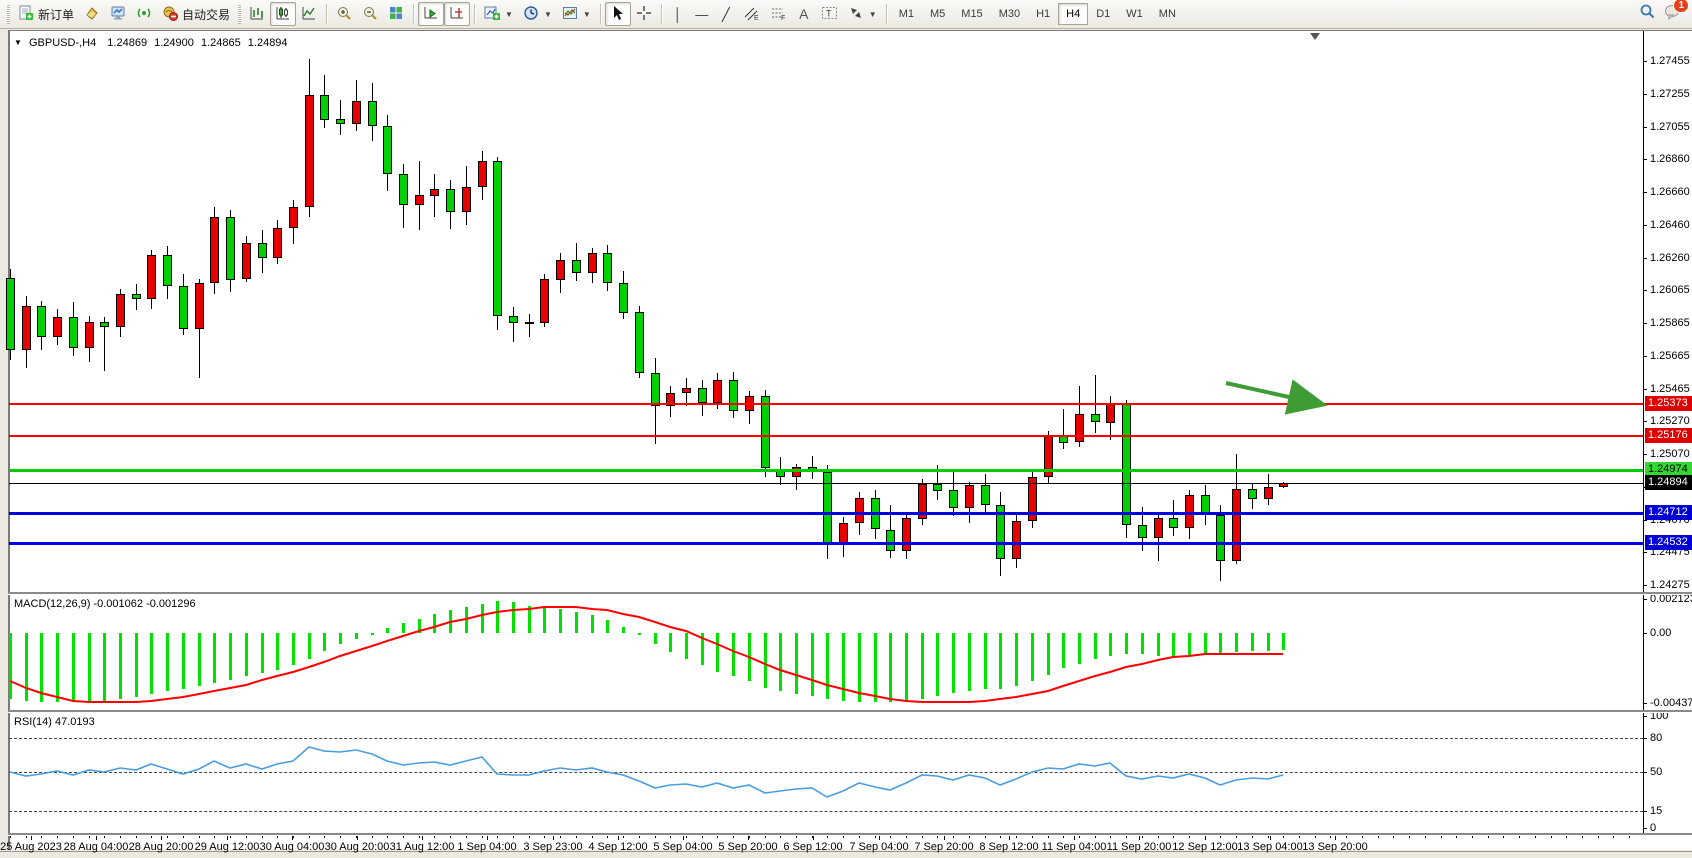 This screenshot has width=1692, height=858. Describe the element at coordinates (751, 14) in the screenshot. I see `equidistant-channel-button: E` at that location.